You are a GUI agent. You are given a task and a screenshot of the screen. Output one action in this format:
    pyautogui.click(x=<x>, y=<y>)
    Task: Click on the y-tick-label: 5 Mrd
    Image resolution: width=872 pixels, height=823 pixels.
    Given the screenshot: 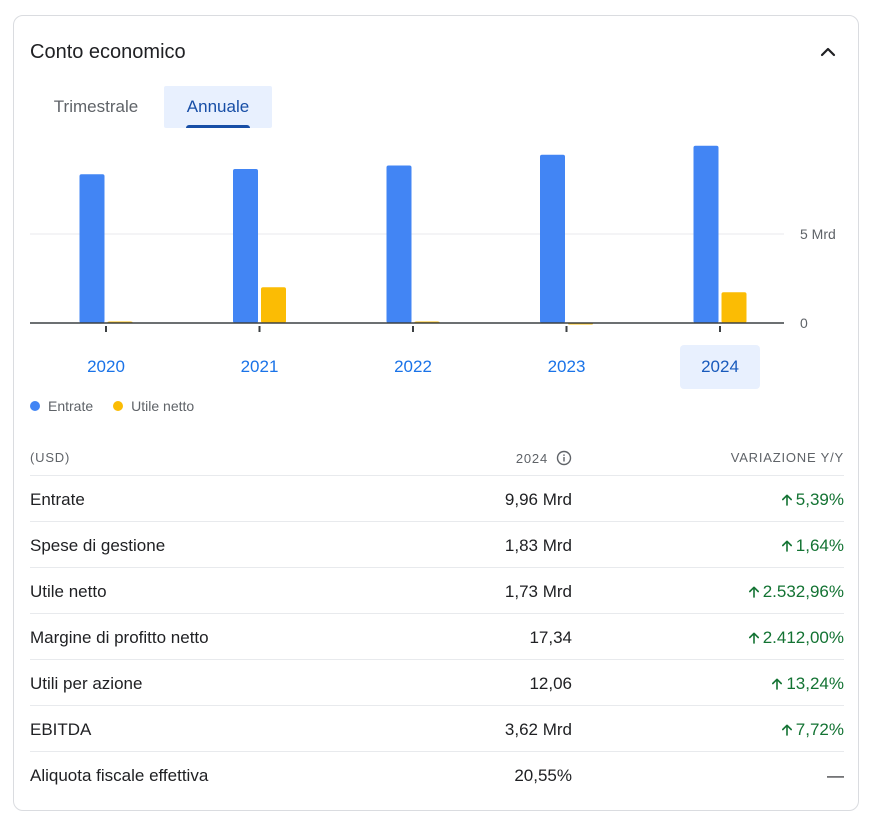 What is the action you would take?
    pyautogui.click(x=818, y=234)
    